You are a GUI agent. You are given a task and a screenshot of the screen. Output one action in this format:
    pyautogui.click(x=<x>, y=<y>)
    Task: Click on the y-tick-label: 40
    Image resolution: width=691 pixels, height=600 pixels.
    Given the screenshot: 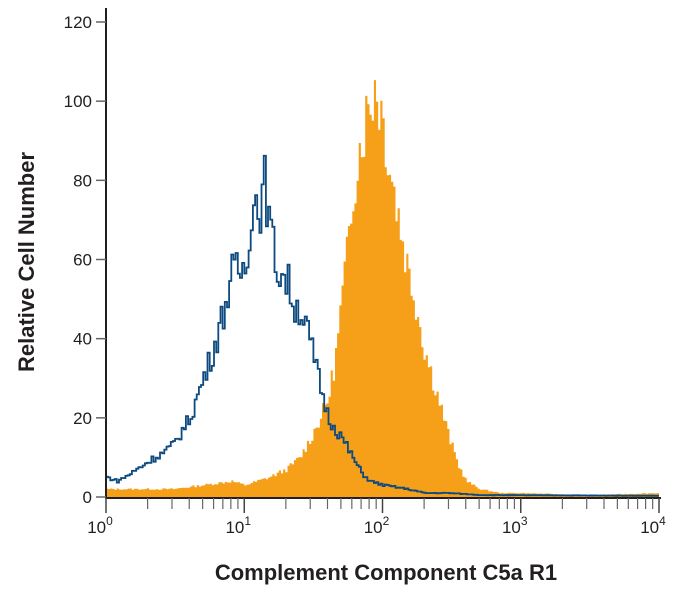 What is the action you would take?
    pyautogui.click(x=82, y=339)
    